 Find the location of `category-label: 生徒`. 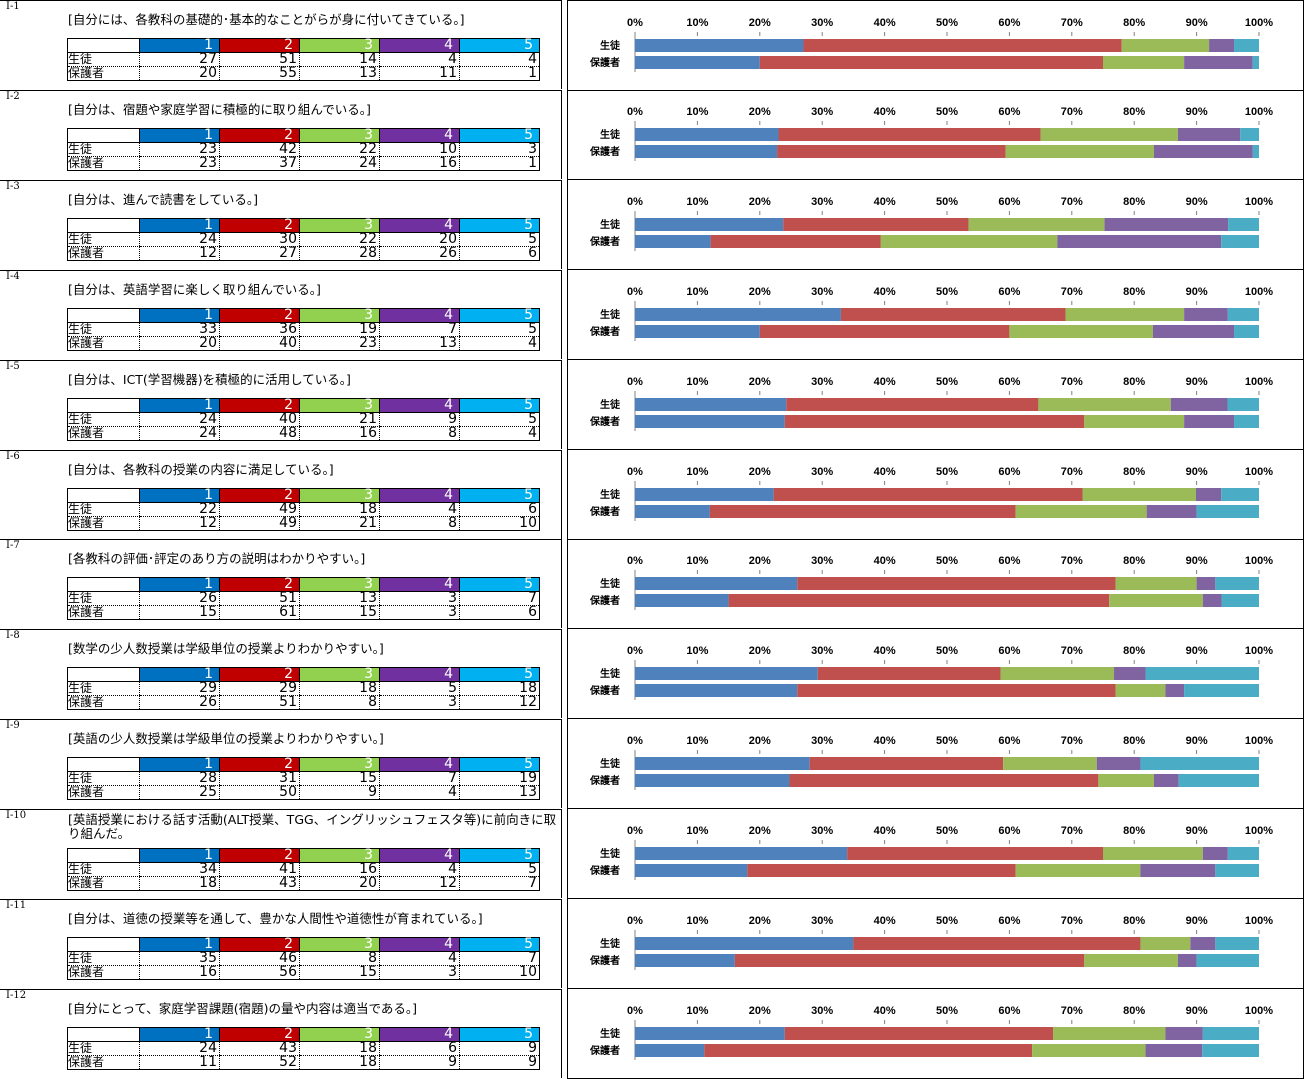

category-label: 生徒 is located at coordinates (610, 1033).